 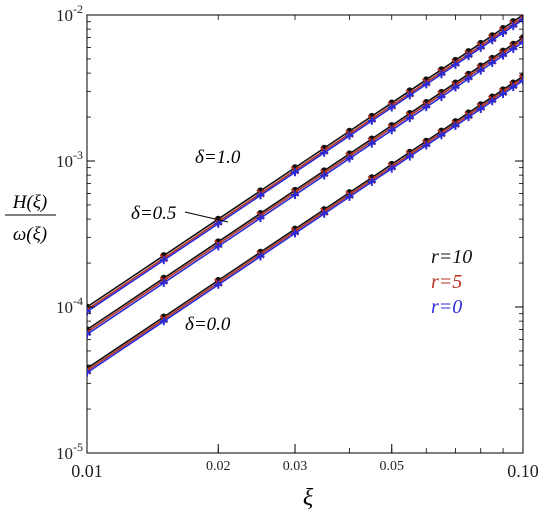 I want to click on y-tick-label: 10⁻⁵, so click(x=69, y=451).